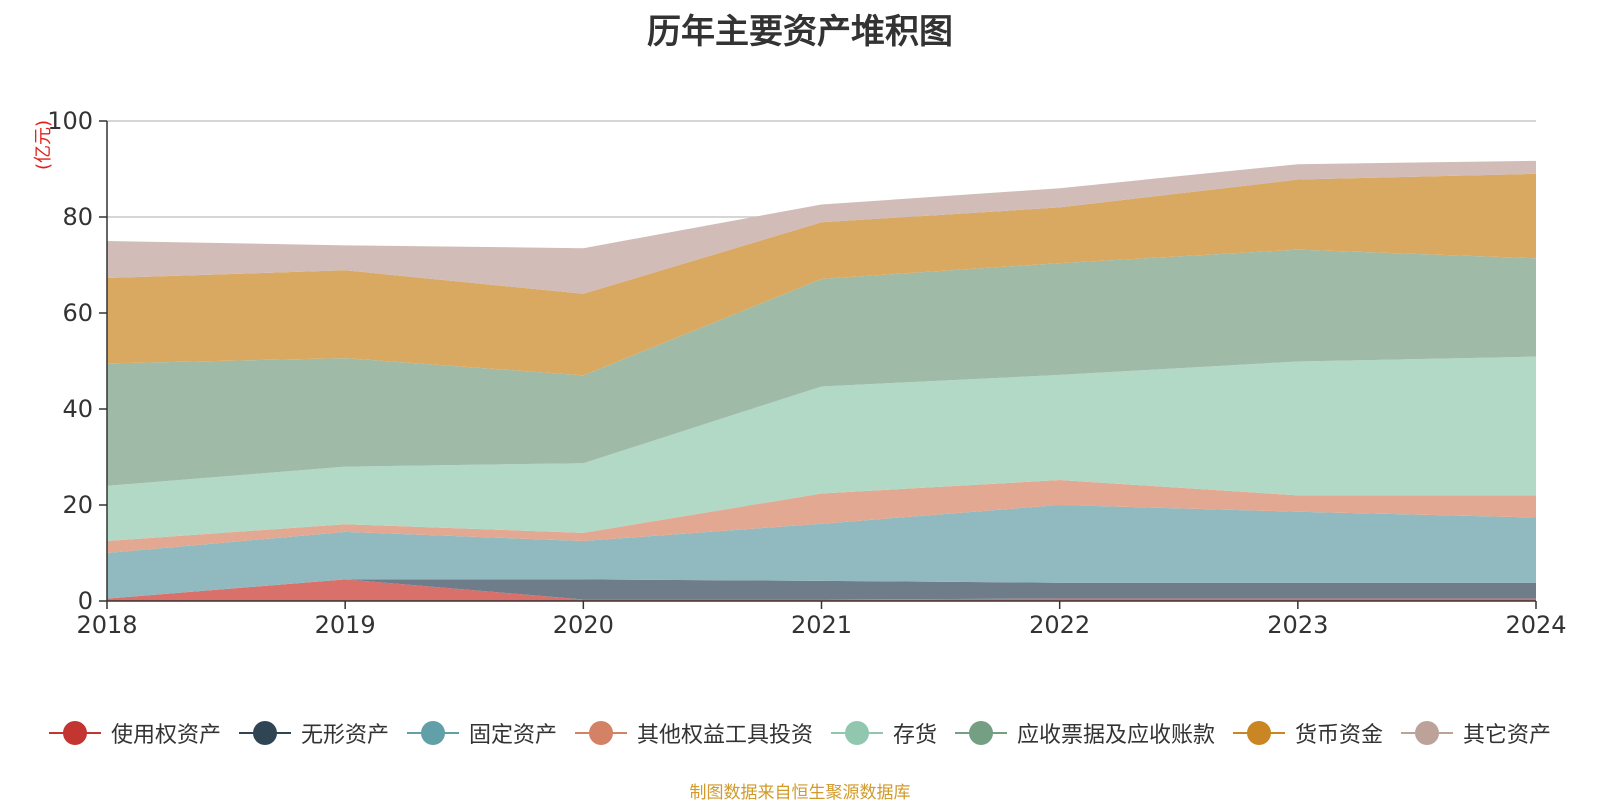 This screenshot has width=1600, height=803. Describe the element at coordinates (77, 217) in the screenshot. I see `y-tick-label: 80` at that location.